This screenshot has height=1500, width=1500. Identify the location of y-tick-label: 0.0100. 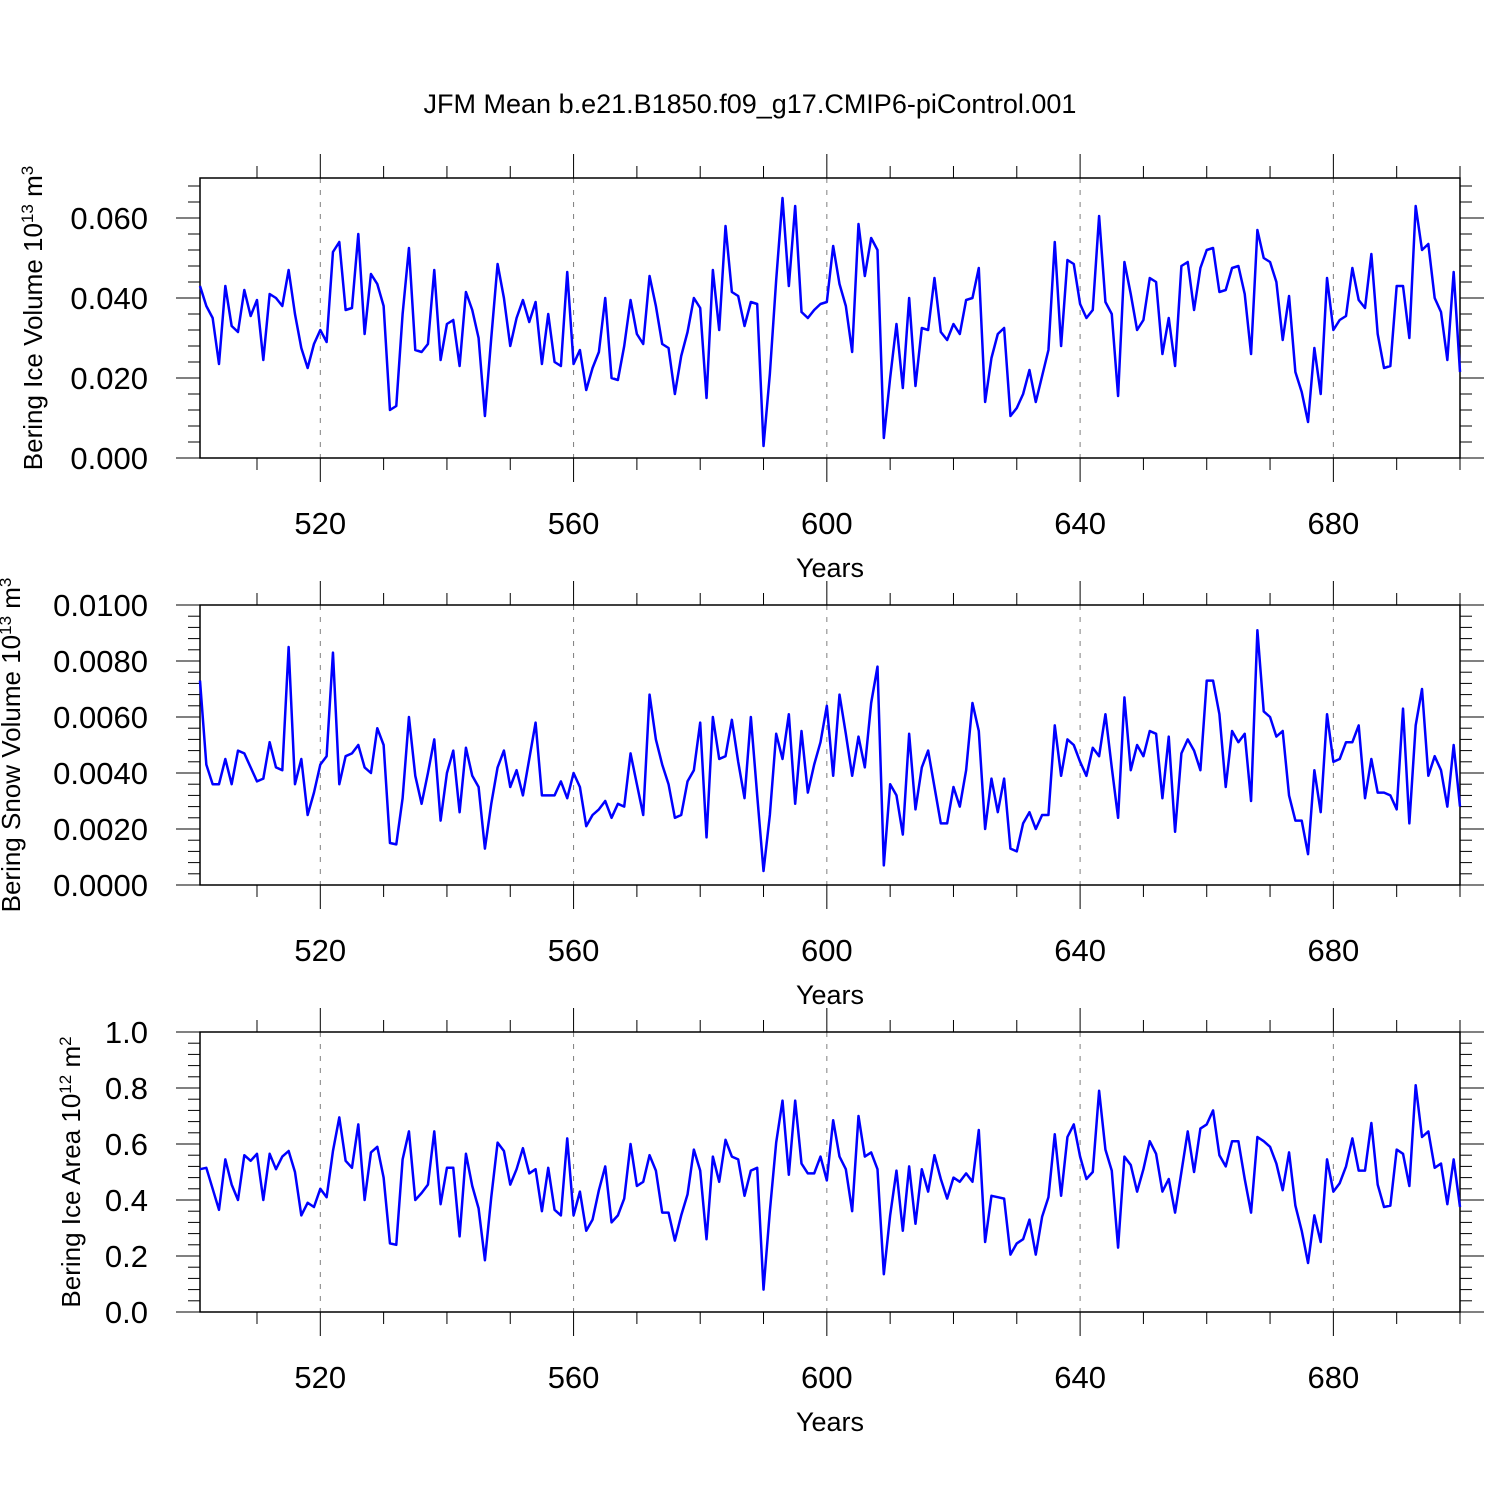
(100, 605).